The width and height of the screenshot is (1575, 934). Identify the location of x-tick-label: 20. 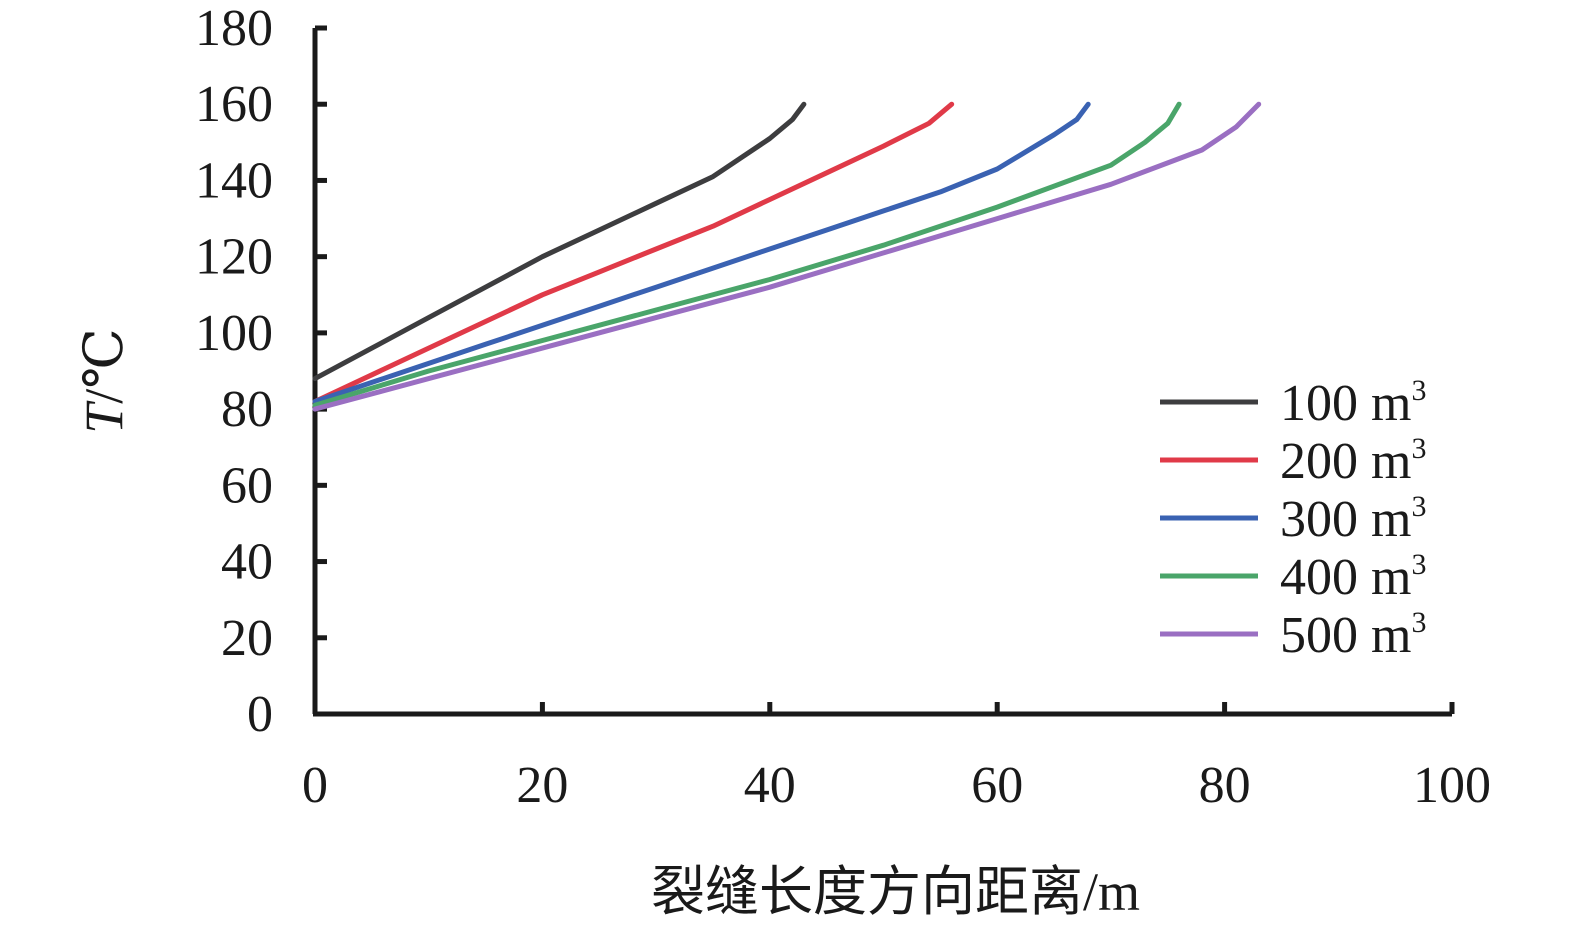
(542, 785).